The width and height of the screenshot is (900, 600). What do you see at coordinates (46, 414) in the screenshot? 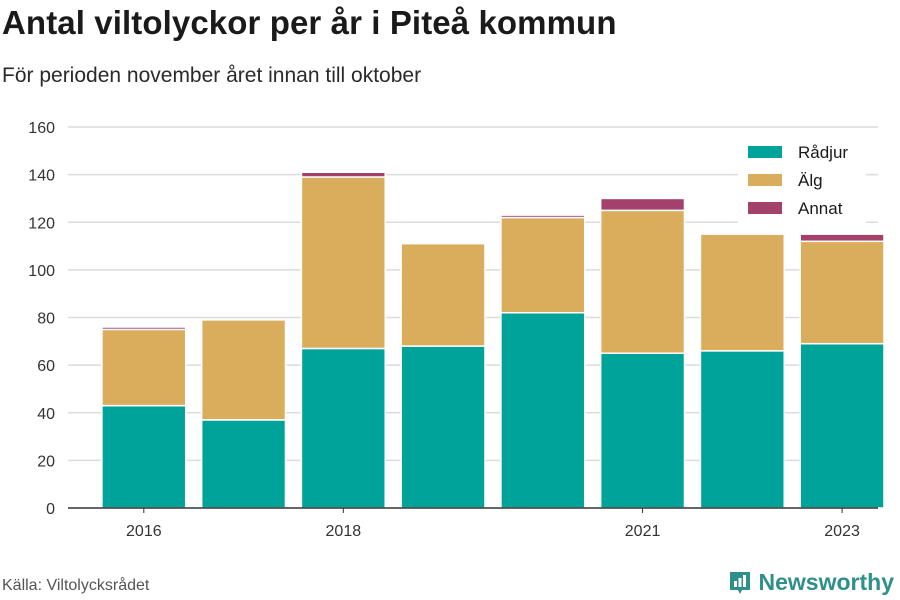
I see `y-tick-label: 40` at bounding box center [46, 414].